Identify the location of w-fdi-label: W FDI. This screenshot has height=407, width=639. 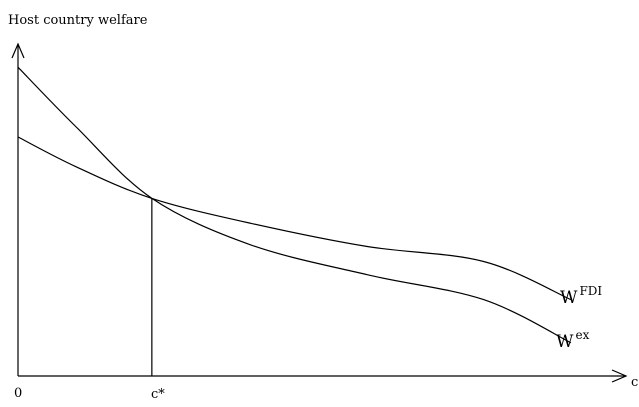
(581, 296).